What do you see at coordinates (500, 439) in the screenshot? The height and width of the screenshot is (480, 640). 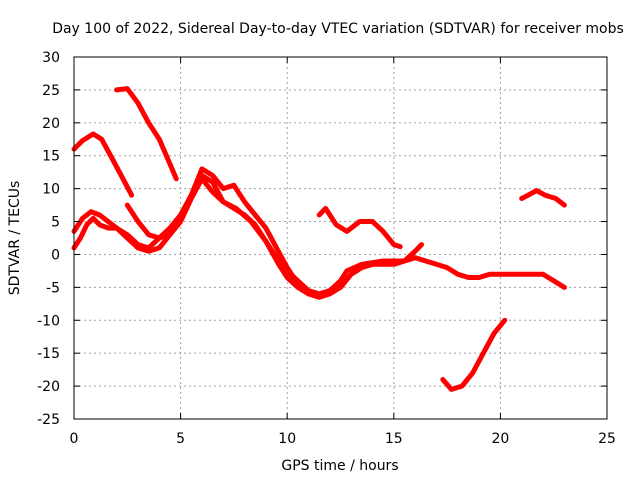 I see `x-tick-label: 20` at bounding box center [500, 439].